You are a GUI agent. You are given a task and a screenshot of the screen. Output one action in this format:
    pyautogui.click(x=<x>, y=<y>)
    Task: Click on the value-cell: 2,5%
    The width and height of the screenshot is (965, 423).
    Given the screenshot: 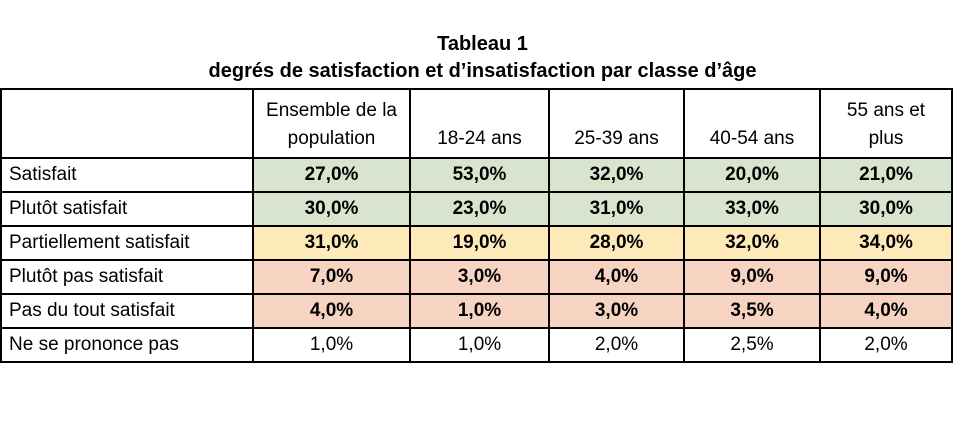 What is the action you would take?
    pyautogui.click(x=752, y=345)
    